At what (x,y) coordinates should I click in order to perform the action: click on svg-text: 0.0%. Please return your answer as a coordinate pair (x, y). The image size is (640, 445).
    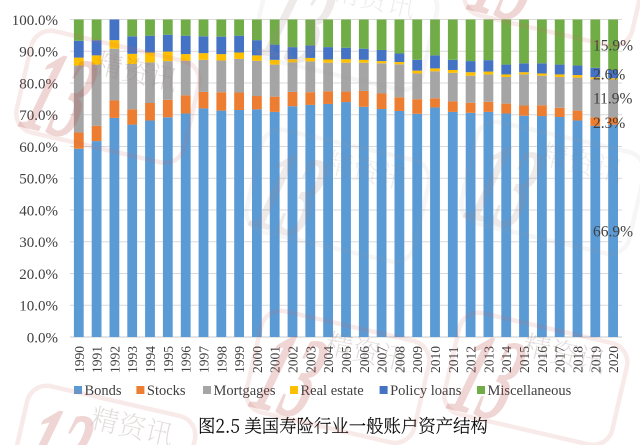
    Looking at the image, I should click on (42, 338).